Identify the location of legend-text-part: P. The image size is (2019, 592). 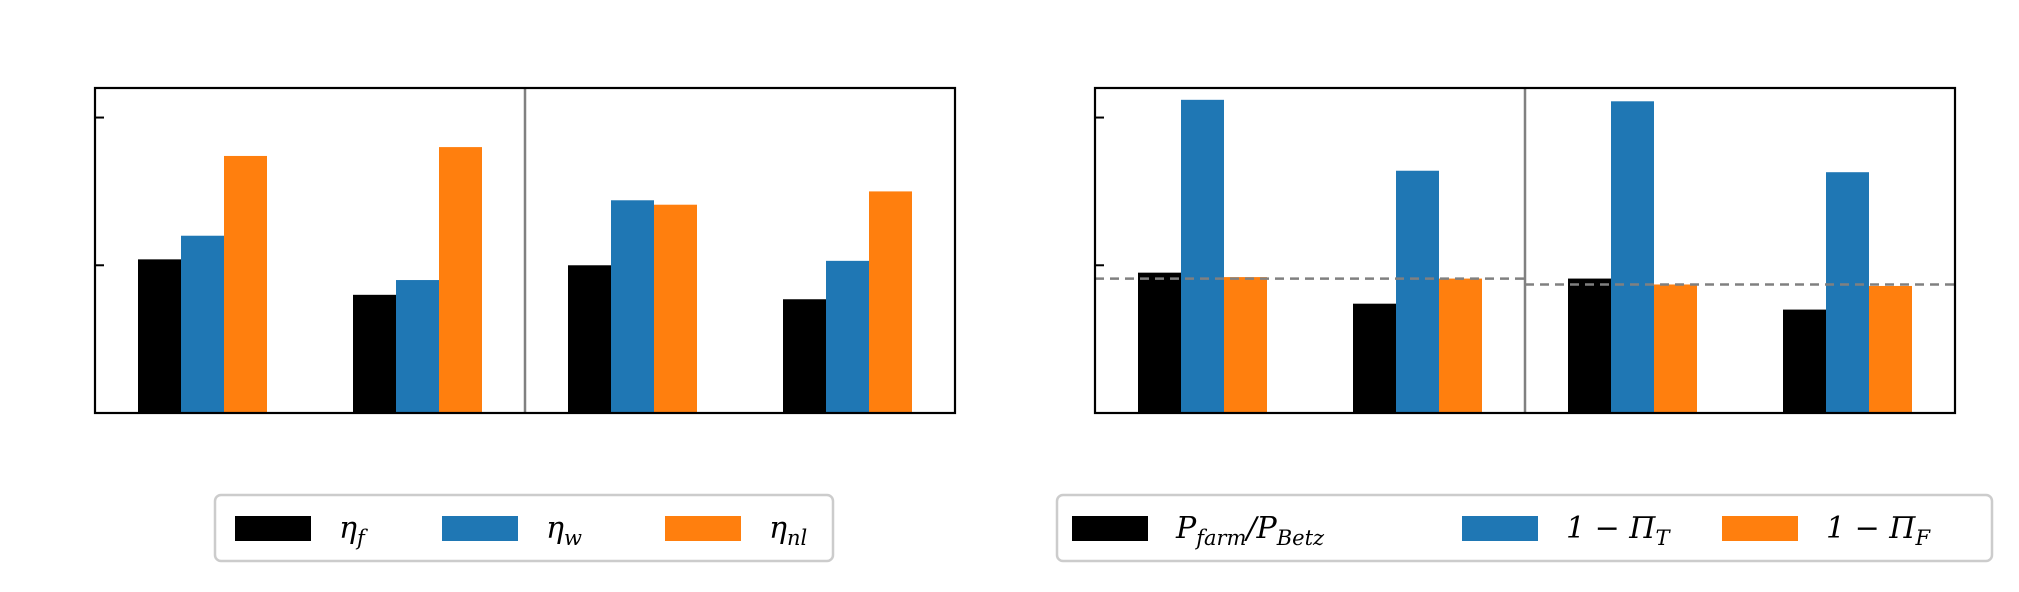
(1186, 528).